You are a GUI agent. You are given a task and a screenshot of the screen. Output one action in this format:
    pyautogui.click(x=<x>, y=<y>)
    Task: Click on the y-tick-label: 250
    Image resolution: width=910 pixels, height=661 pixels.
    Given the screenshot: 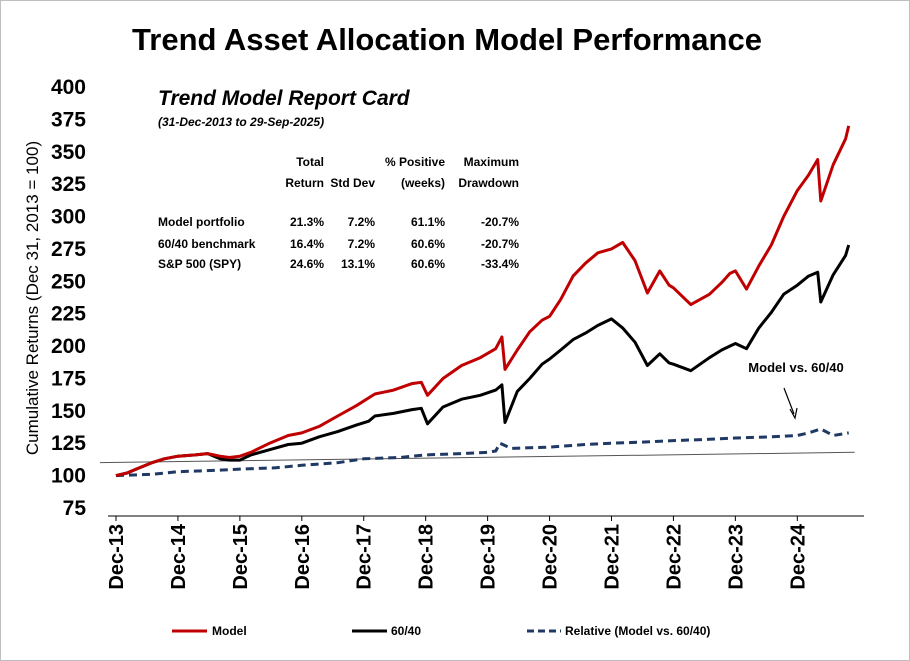 What is the action you would take?
    pyautogui.click(x=68, y=281)
    